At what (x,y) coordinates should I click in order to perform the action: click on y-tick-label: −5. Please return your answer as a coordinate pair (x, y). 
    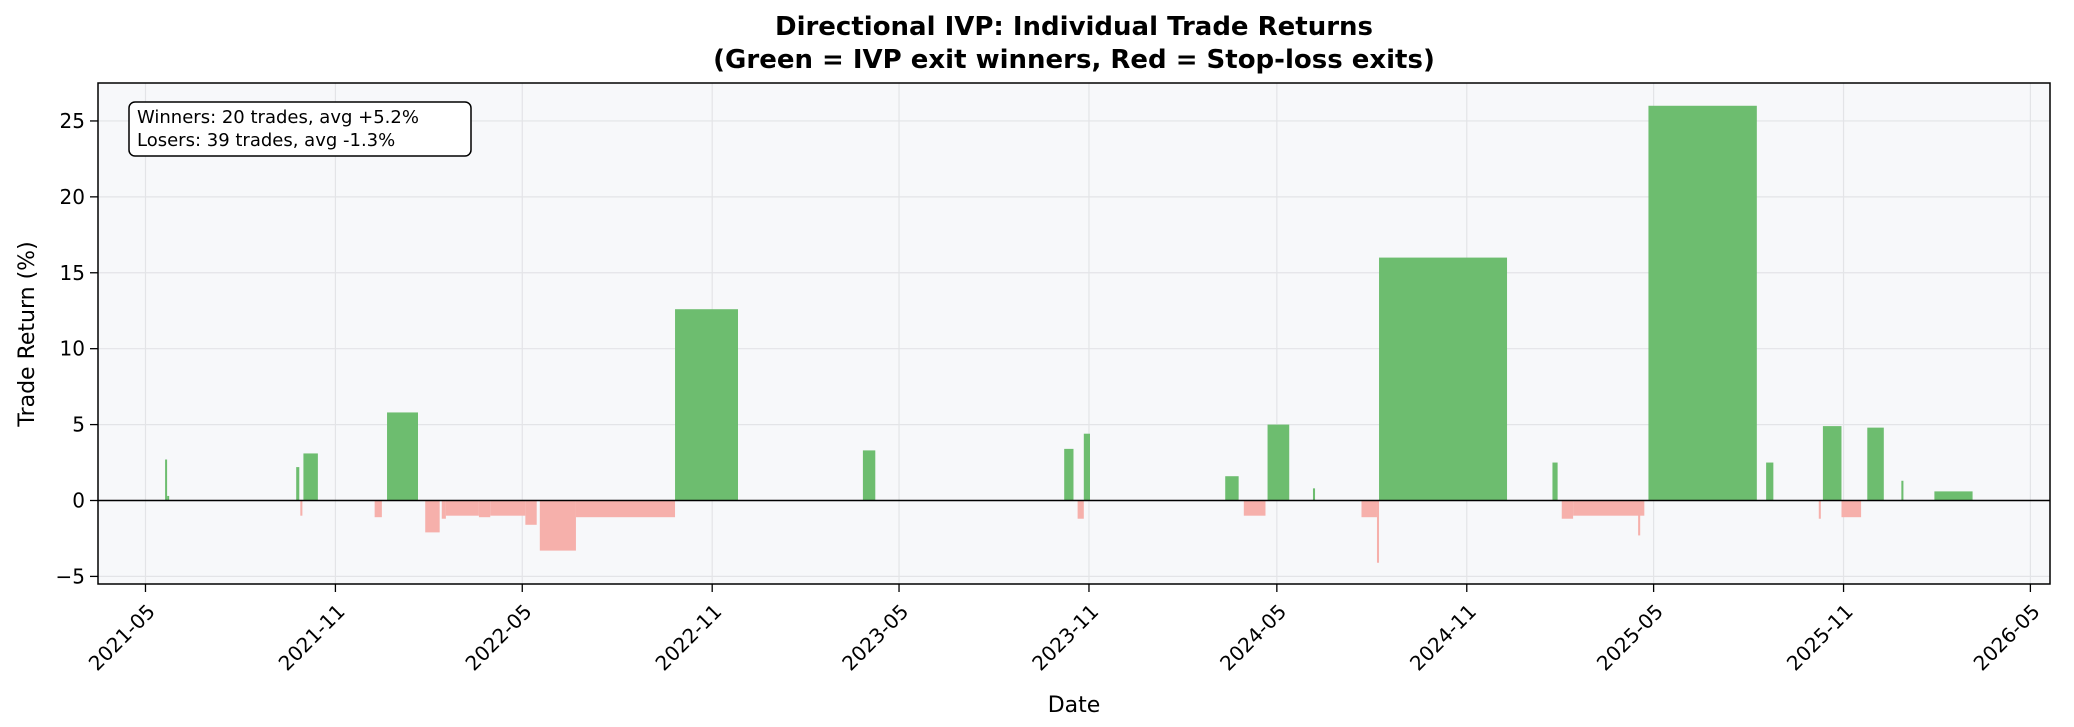
    Looking at the image, I should click on (70, 576).